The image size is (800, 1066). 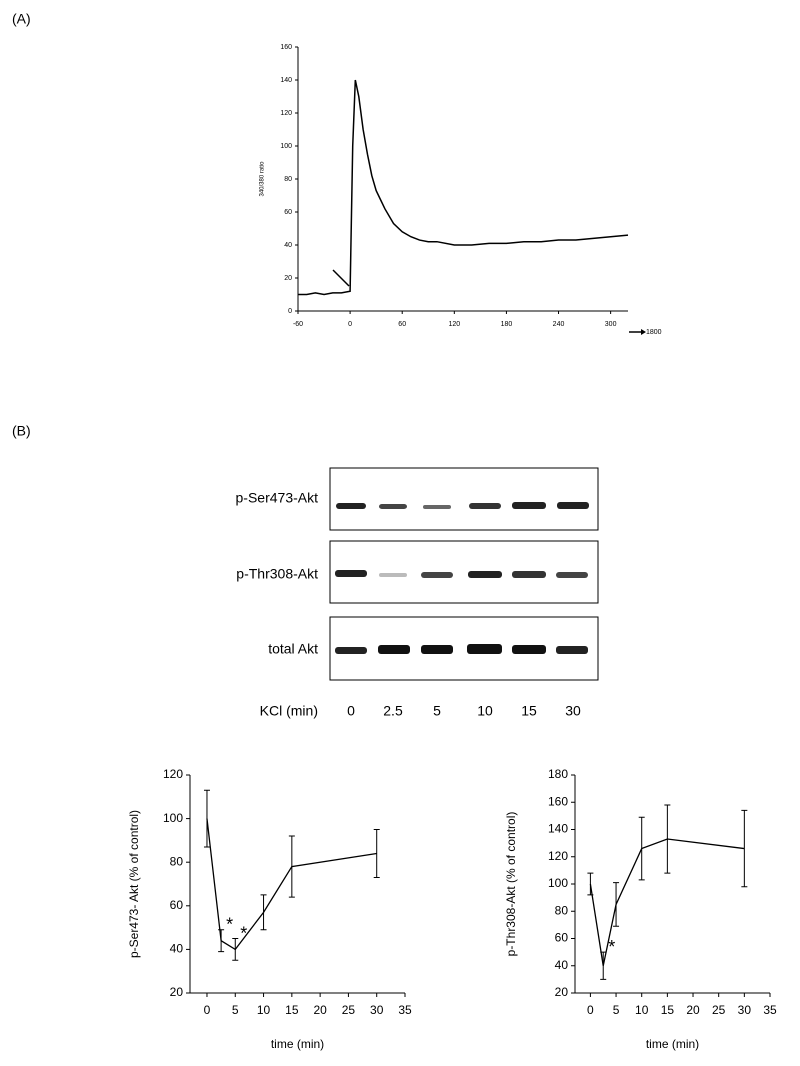 What do you see at coordinates (454, 324) in the screenshot?
I see `x-tick-label: 120` at bounding box center [454, 324].